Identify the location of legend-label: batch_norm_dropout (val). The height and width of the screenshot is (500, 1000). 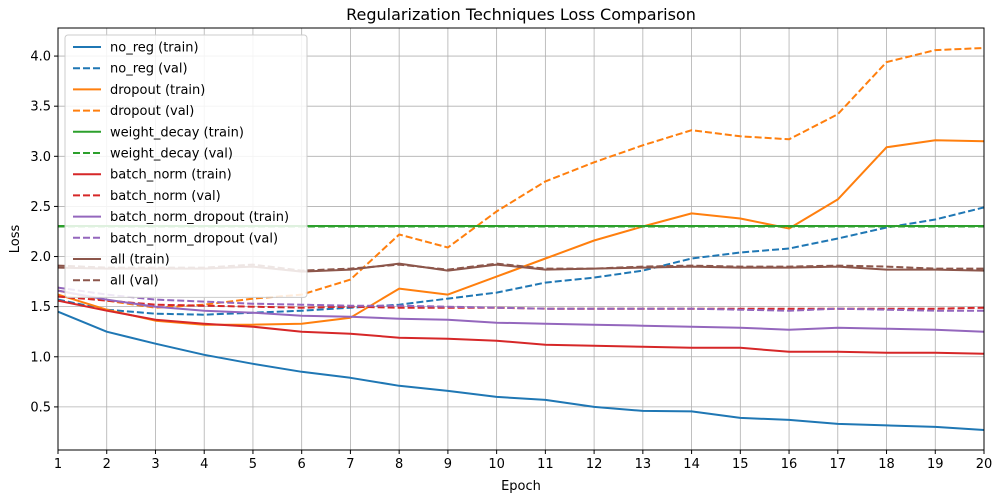
(194, 238).